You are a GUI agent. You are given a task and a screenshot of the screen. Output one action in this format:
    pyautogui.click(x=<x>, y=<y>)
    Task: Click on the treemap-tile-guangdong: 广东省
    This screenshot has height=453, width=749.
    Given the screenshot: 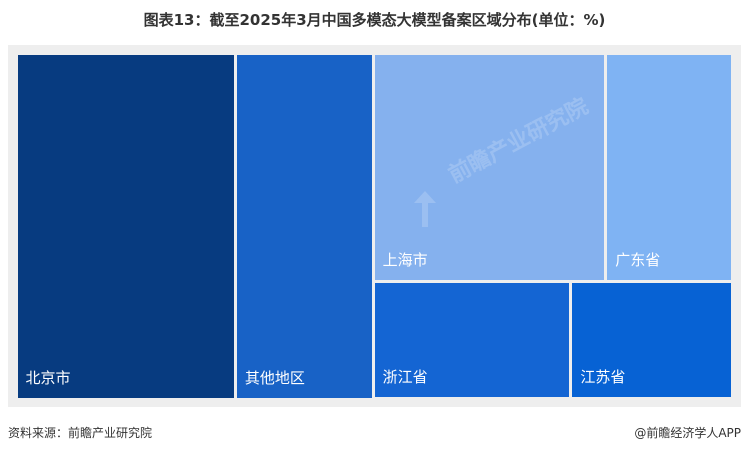 What is the action you would take?
    pyautogui.click(x=669, y=167)
    